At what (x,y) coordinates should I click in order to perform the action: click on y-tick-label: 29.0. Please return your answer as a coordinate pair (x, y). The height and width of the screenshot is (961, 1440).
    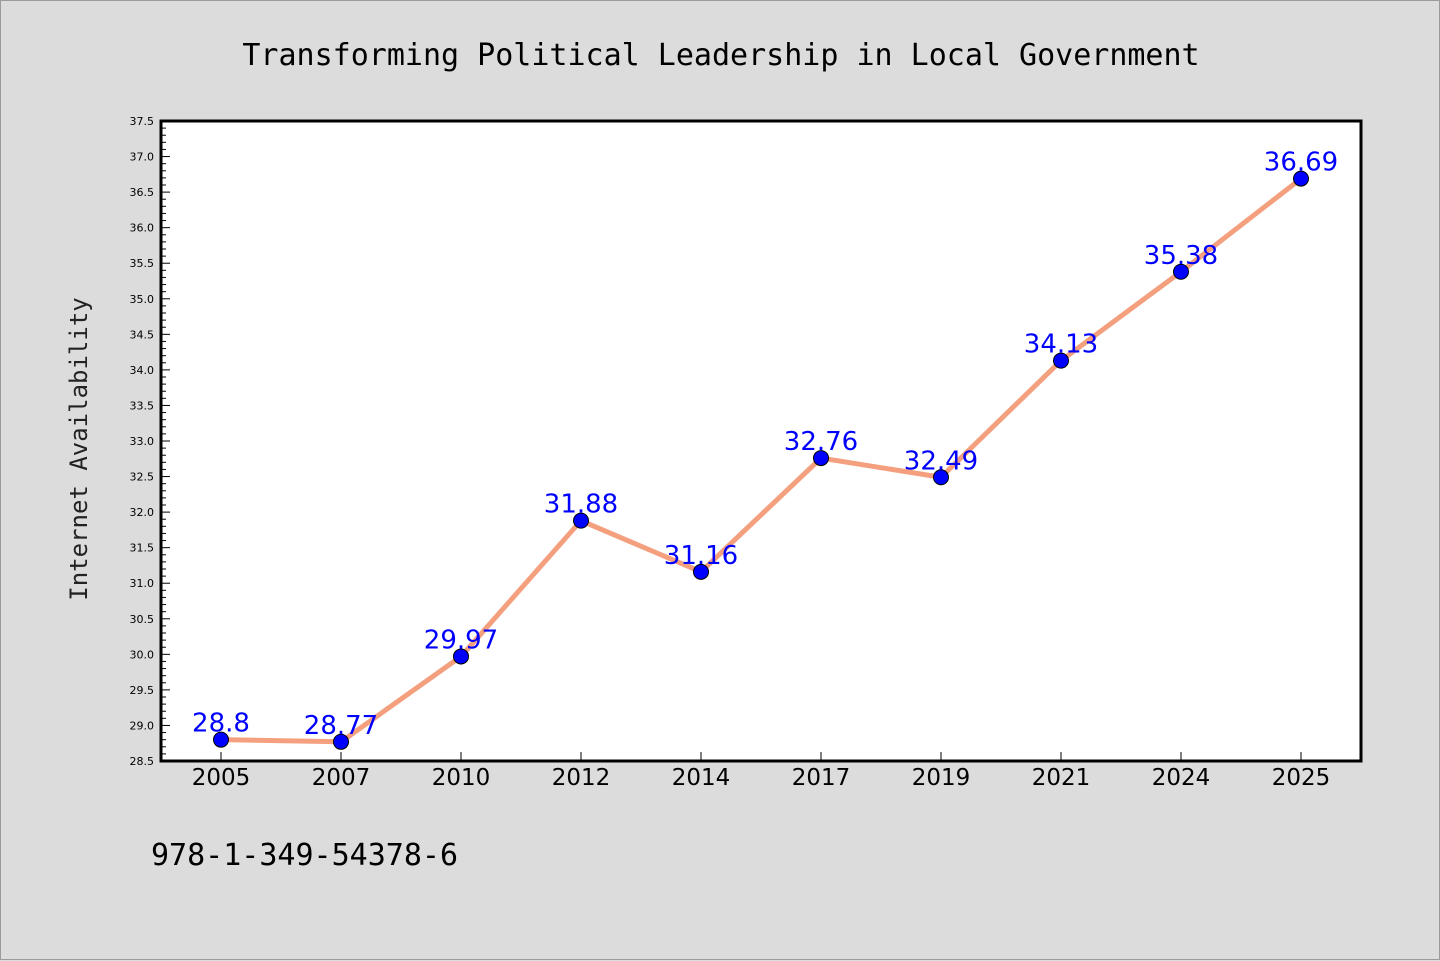
    Looking at the image, I should click on (142, 725).